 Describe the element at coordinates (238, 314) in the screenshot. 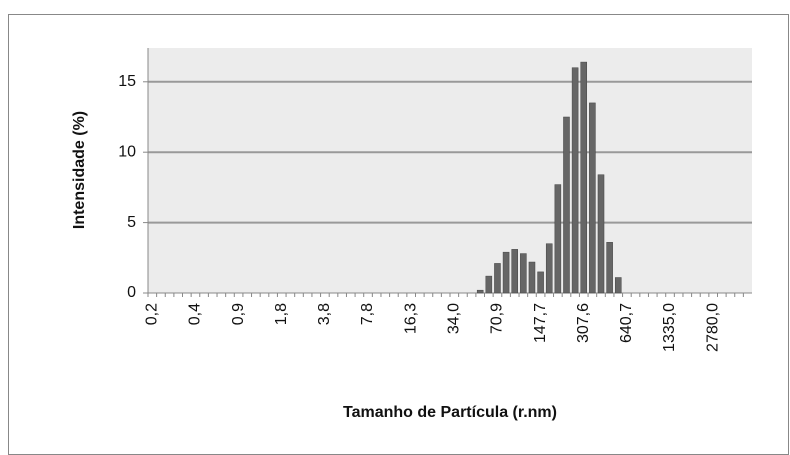

I see `x-tick-label: 0,9` at that location.